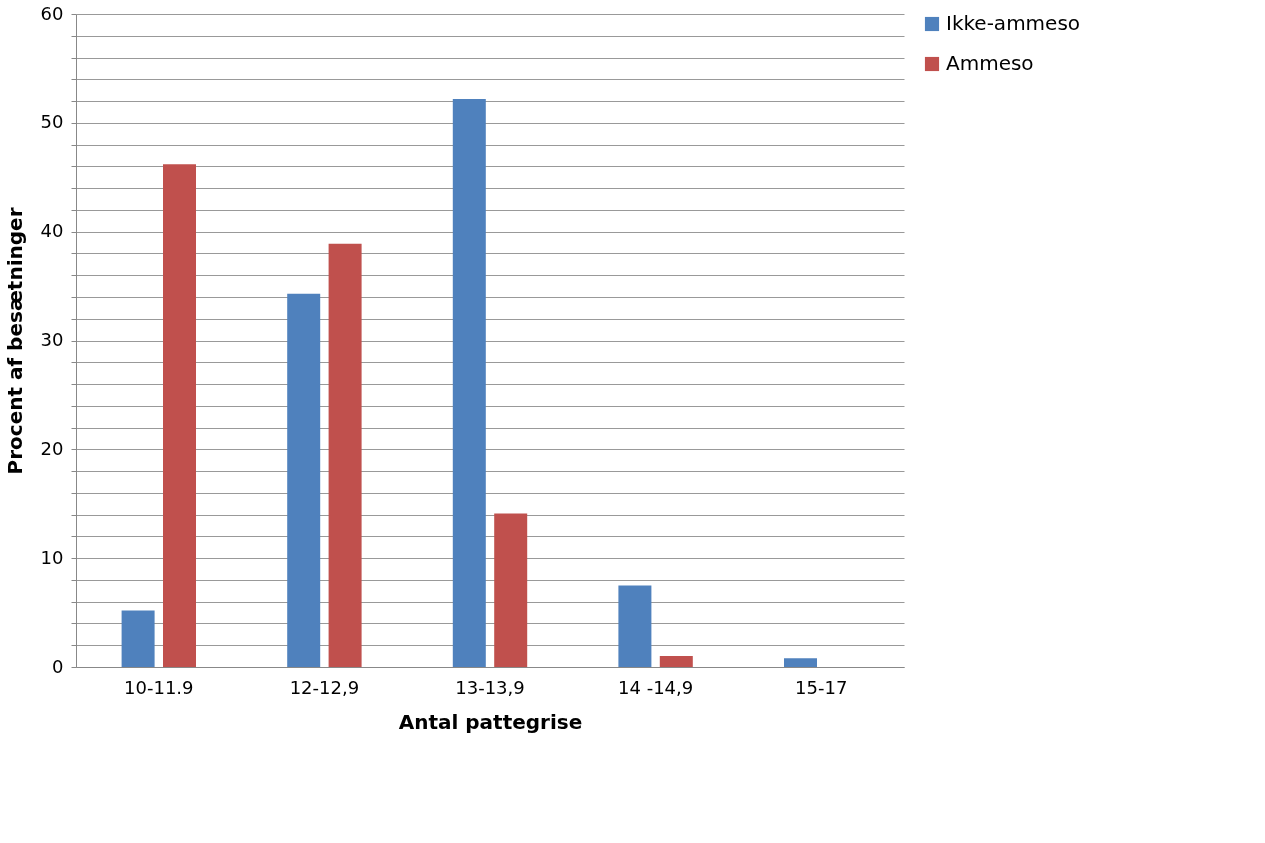  What do you see at coordinates (52, 557) in the screenshot?
I see `y-tick-label: 10` at bounding box center [52, 557].